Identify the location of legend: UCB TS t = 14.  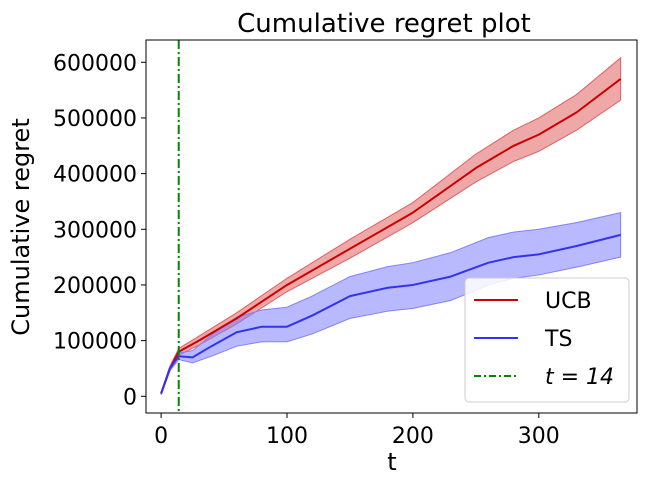
(547, 340).